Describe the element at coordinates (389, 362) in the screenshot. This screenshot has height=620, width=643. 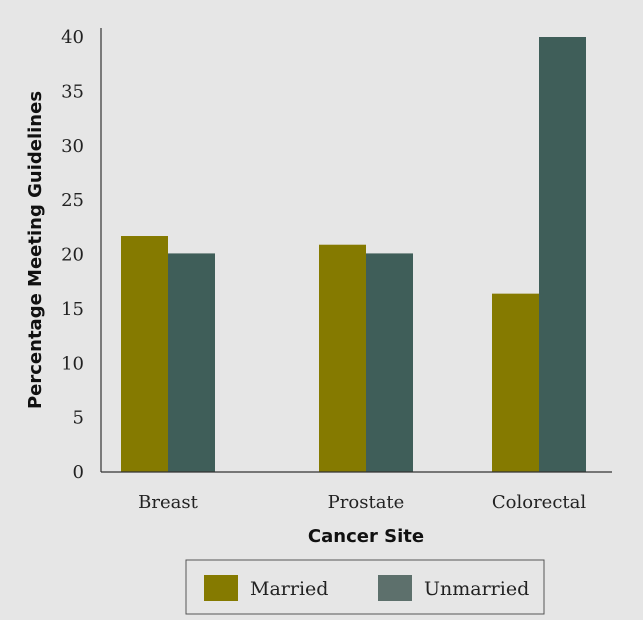
I see `bar-unmarried-prostate` at that location.